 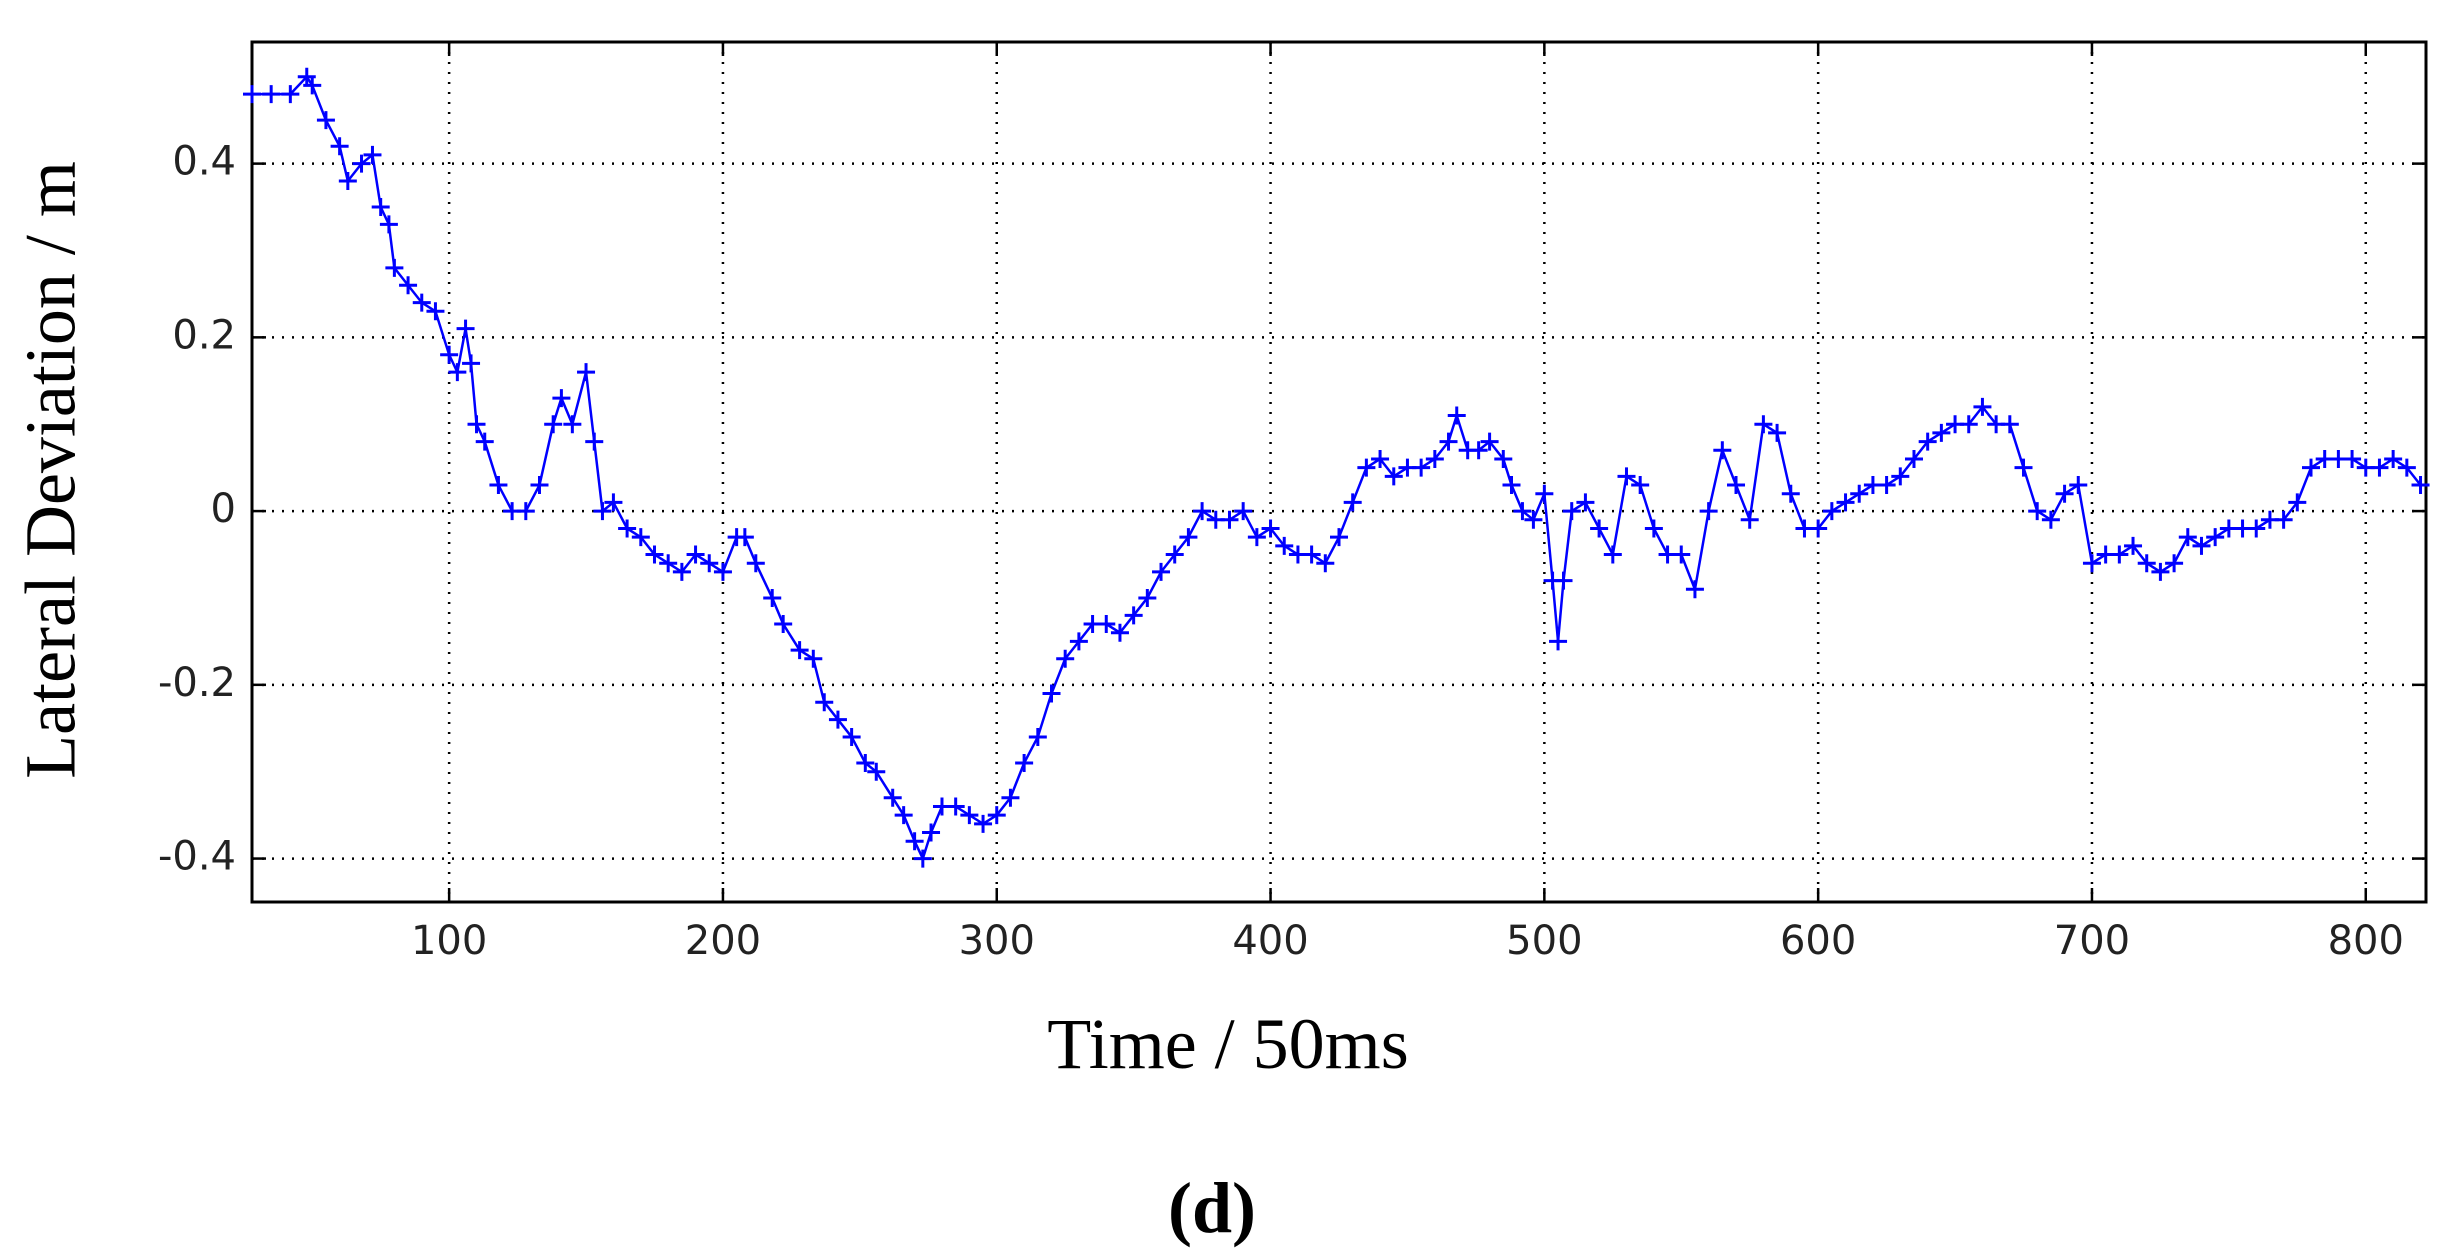 What do you see at coordinates (2366, 941) in the screenshot?
I see `x-tick-label: 800` at bounding box center [2366, 941].